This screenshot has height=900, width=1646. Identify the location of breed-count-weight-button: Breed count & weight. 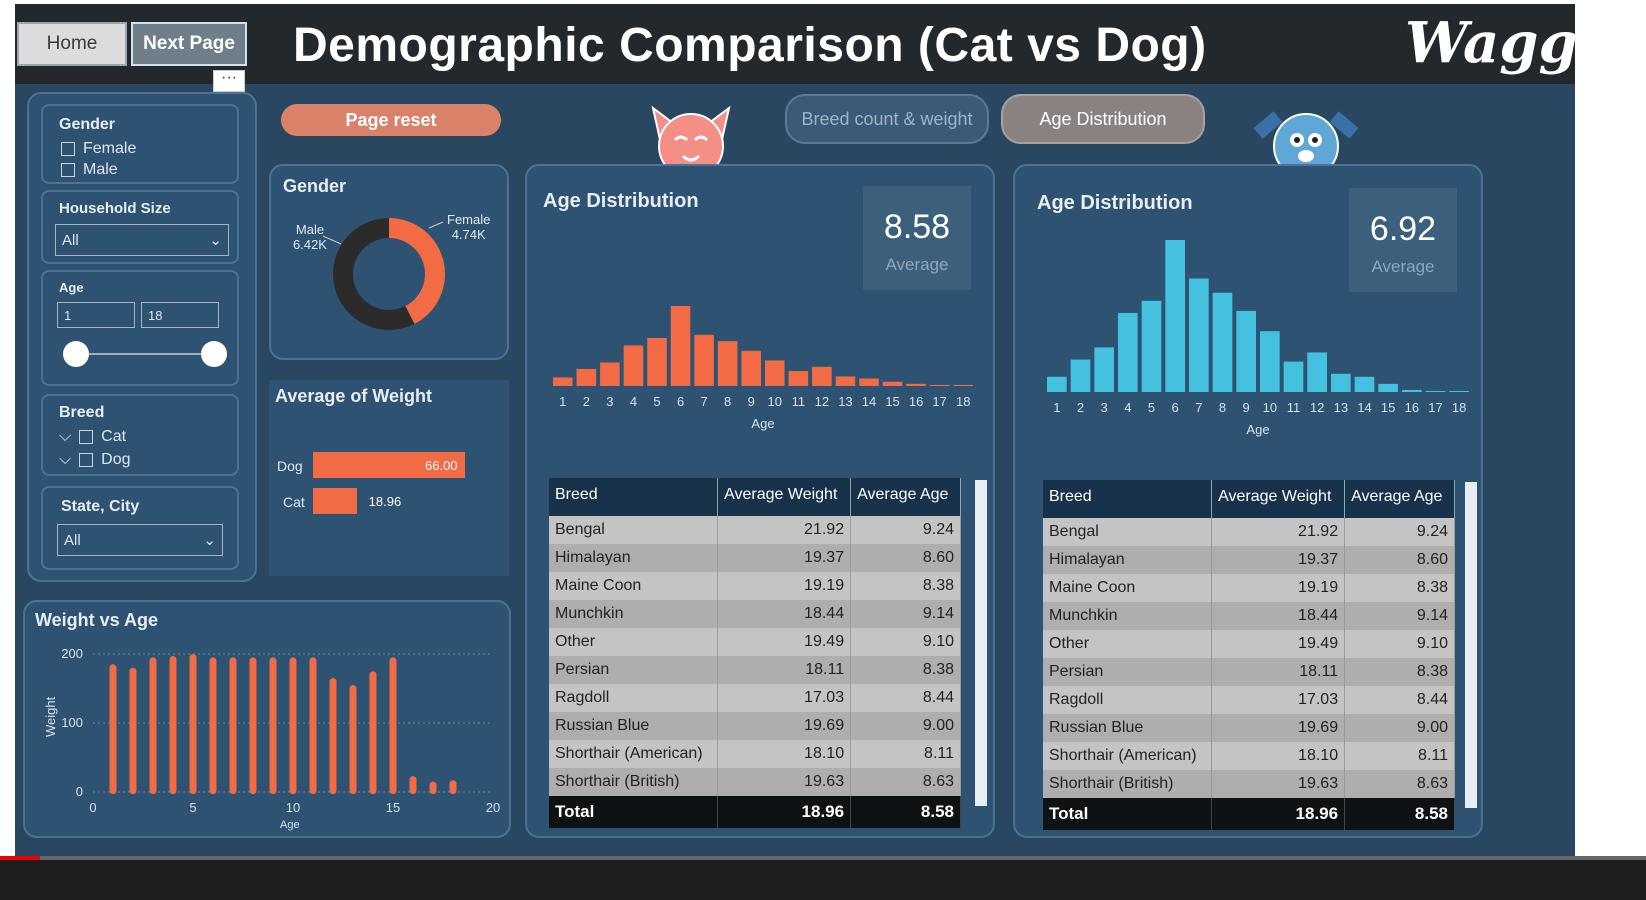
(887, 119).